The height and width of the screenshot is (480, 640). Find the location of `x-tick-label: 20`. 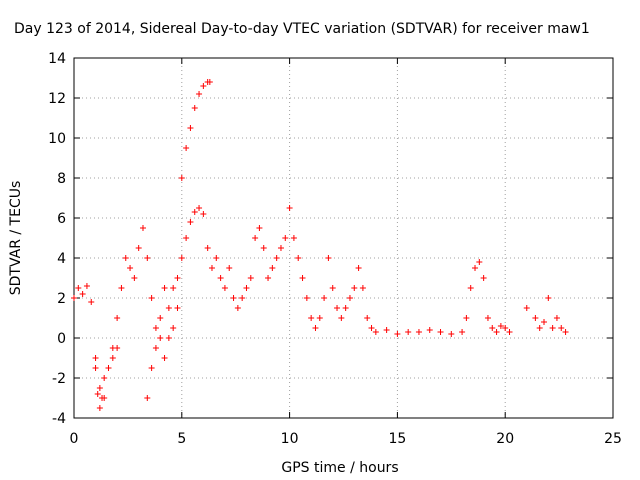

x-tick-label: 20 is located at coordinates (505, 439).